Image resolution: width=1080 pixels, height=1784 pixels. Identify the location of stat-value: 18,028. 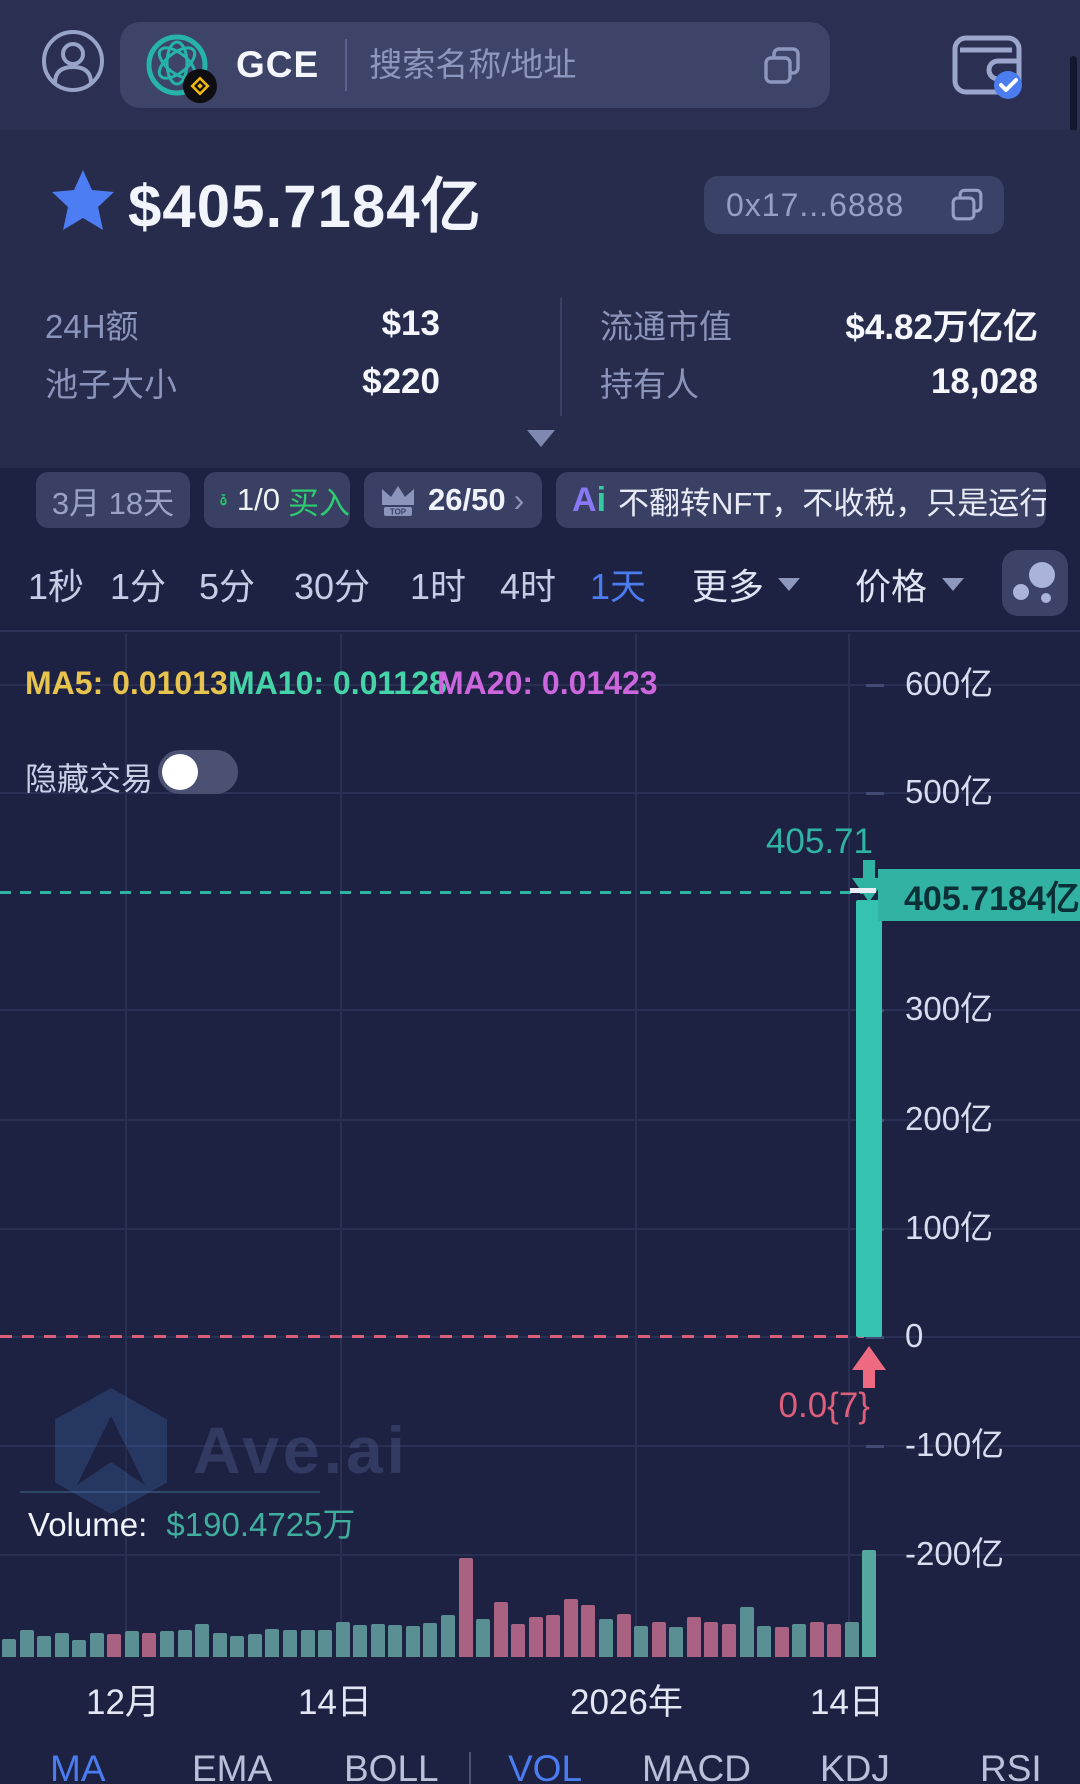
(984, 381).